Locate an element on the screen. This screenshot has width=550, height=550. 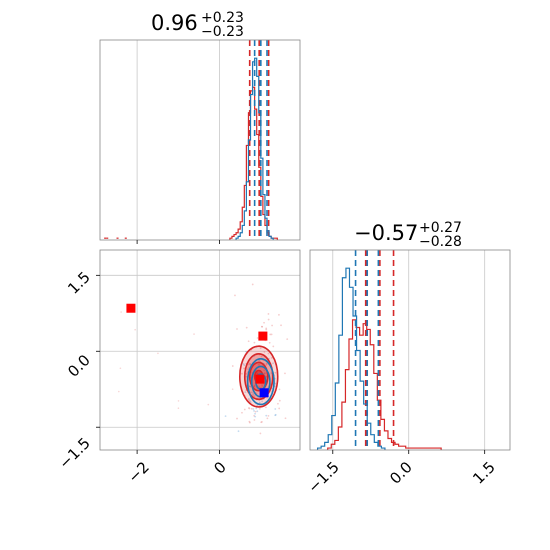
joint-y-tick-label: 0.0 is located at coordinates (79, 366).